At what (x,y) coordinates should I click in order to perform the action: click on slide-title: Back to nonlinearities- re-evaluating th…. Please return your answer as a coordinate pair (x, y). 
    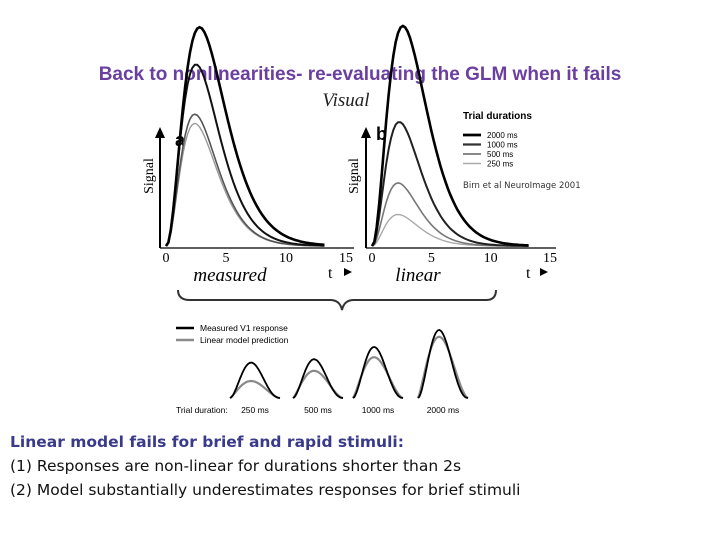
    Looking at the image, I should click on (360, 74).